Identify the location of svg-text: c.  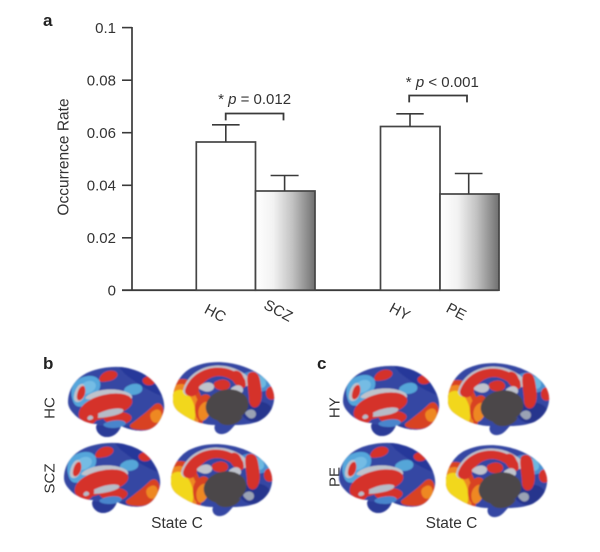
(321, 363).